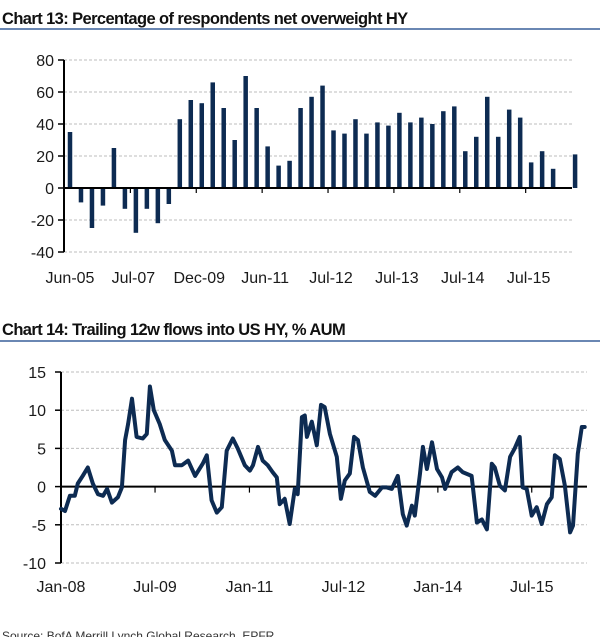 The height and width of the screenshot is (637, 600). What do you see at coordinates (45, 157) in the screenshot?
I see `y-tick-label: 20` at bounding box center [45, 157].